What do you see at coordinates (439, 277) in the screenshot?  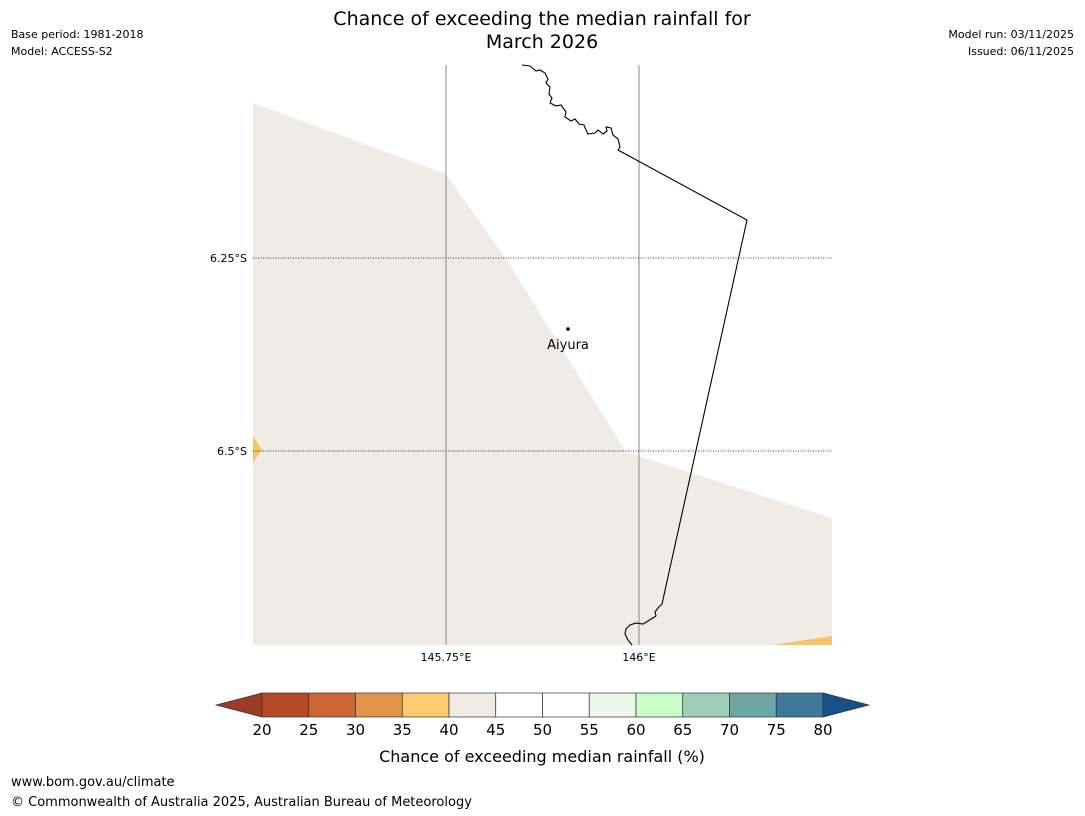 I see `region-40-45-upper` at bounding box center [439, 277].